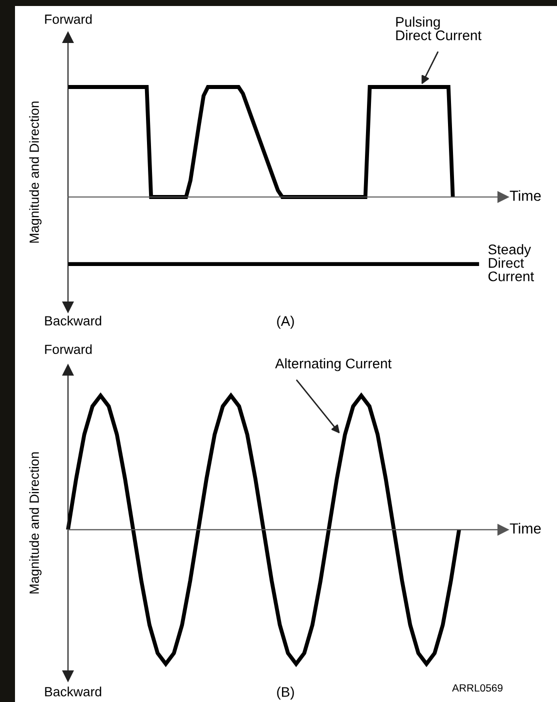 This screenshot has width=557, height=702. I want to click on text: (B), so click(285, 693).